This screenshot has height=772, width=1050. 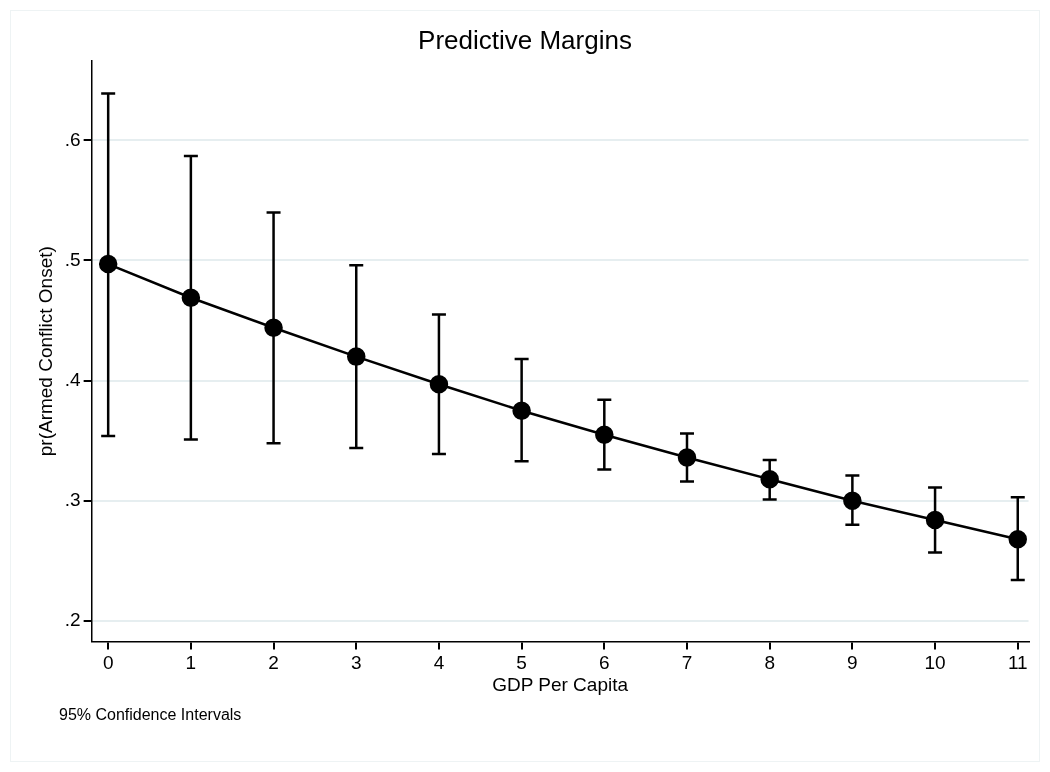 What do you see at coordinates (439, 663) in the screenshot?
I see `x-tick-label: 4` at bounding box center [439, 663].